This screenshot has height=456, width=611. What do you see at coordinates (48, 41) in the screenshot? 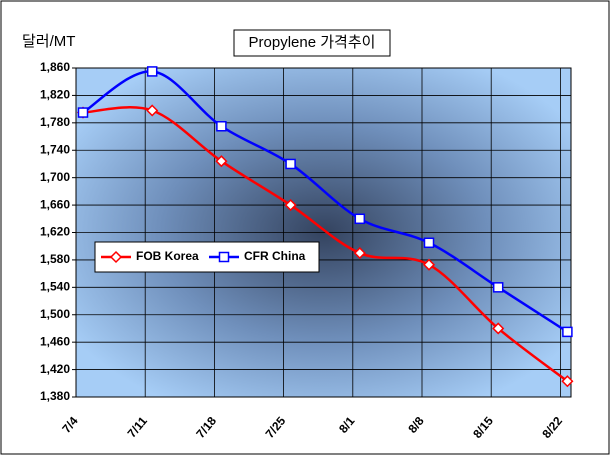
I see `y-axis-label: 달러/MT` at bounding box center [48, 41].